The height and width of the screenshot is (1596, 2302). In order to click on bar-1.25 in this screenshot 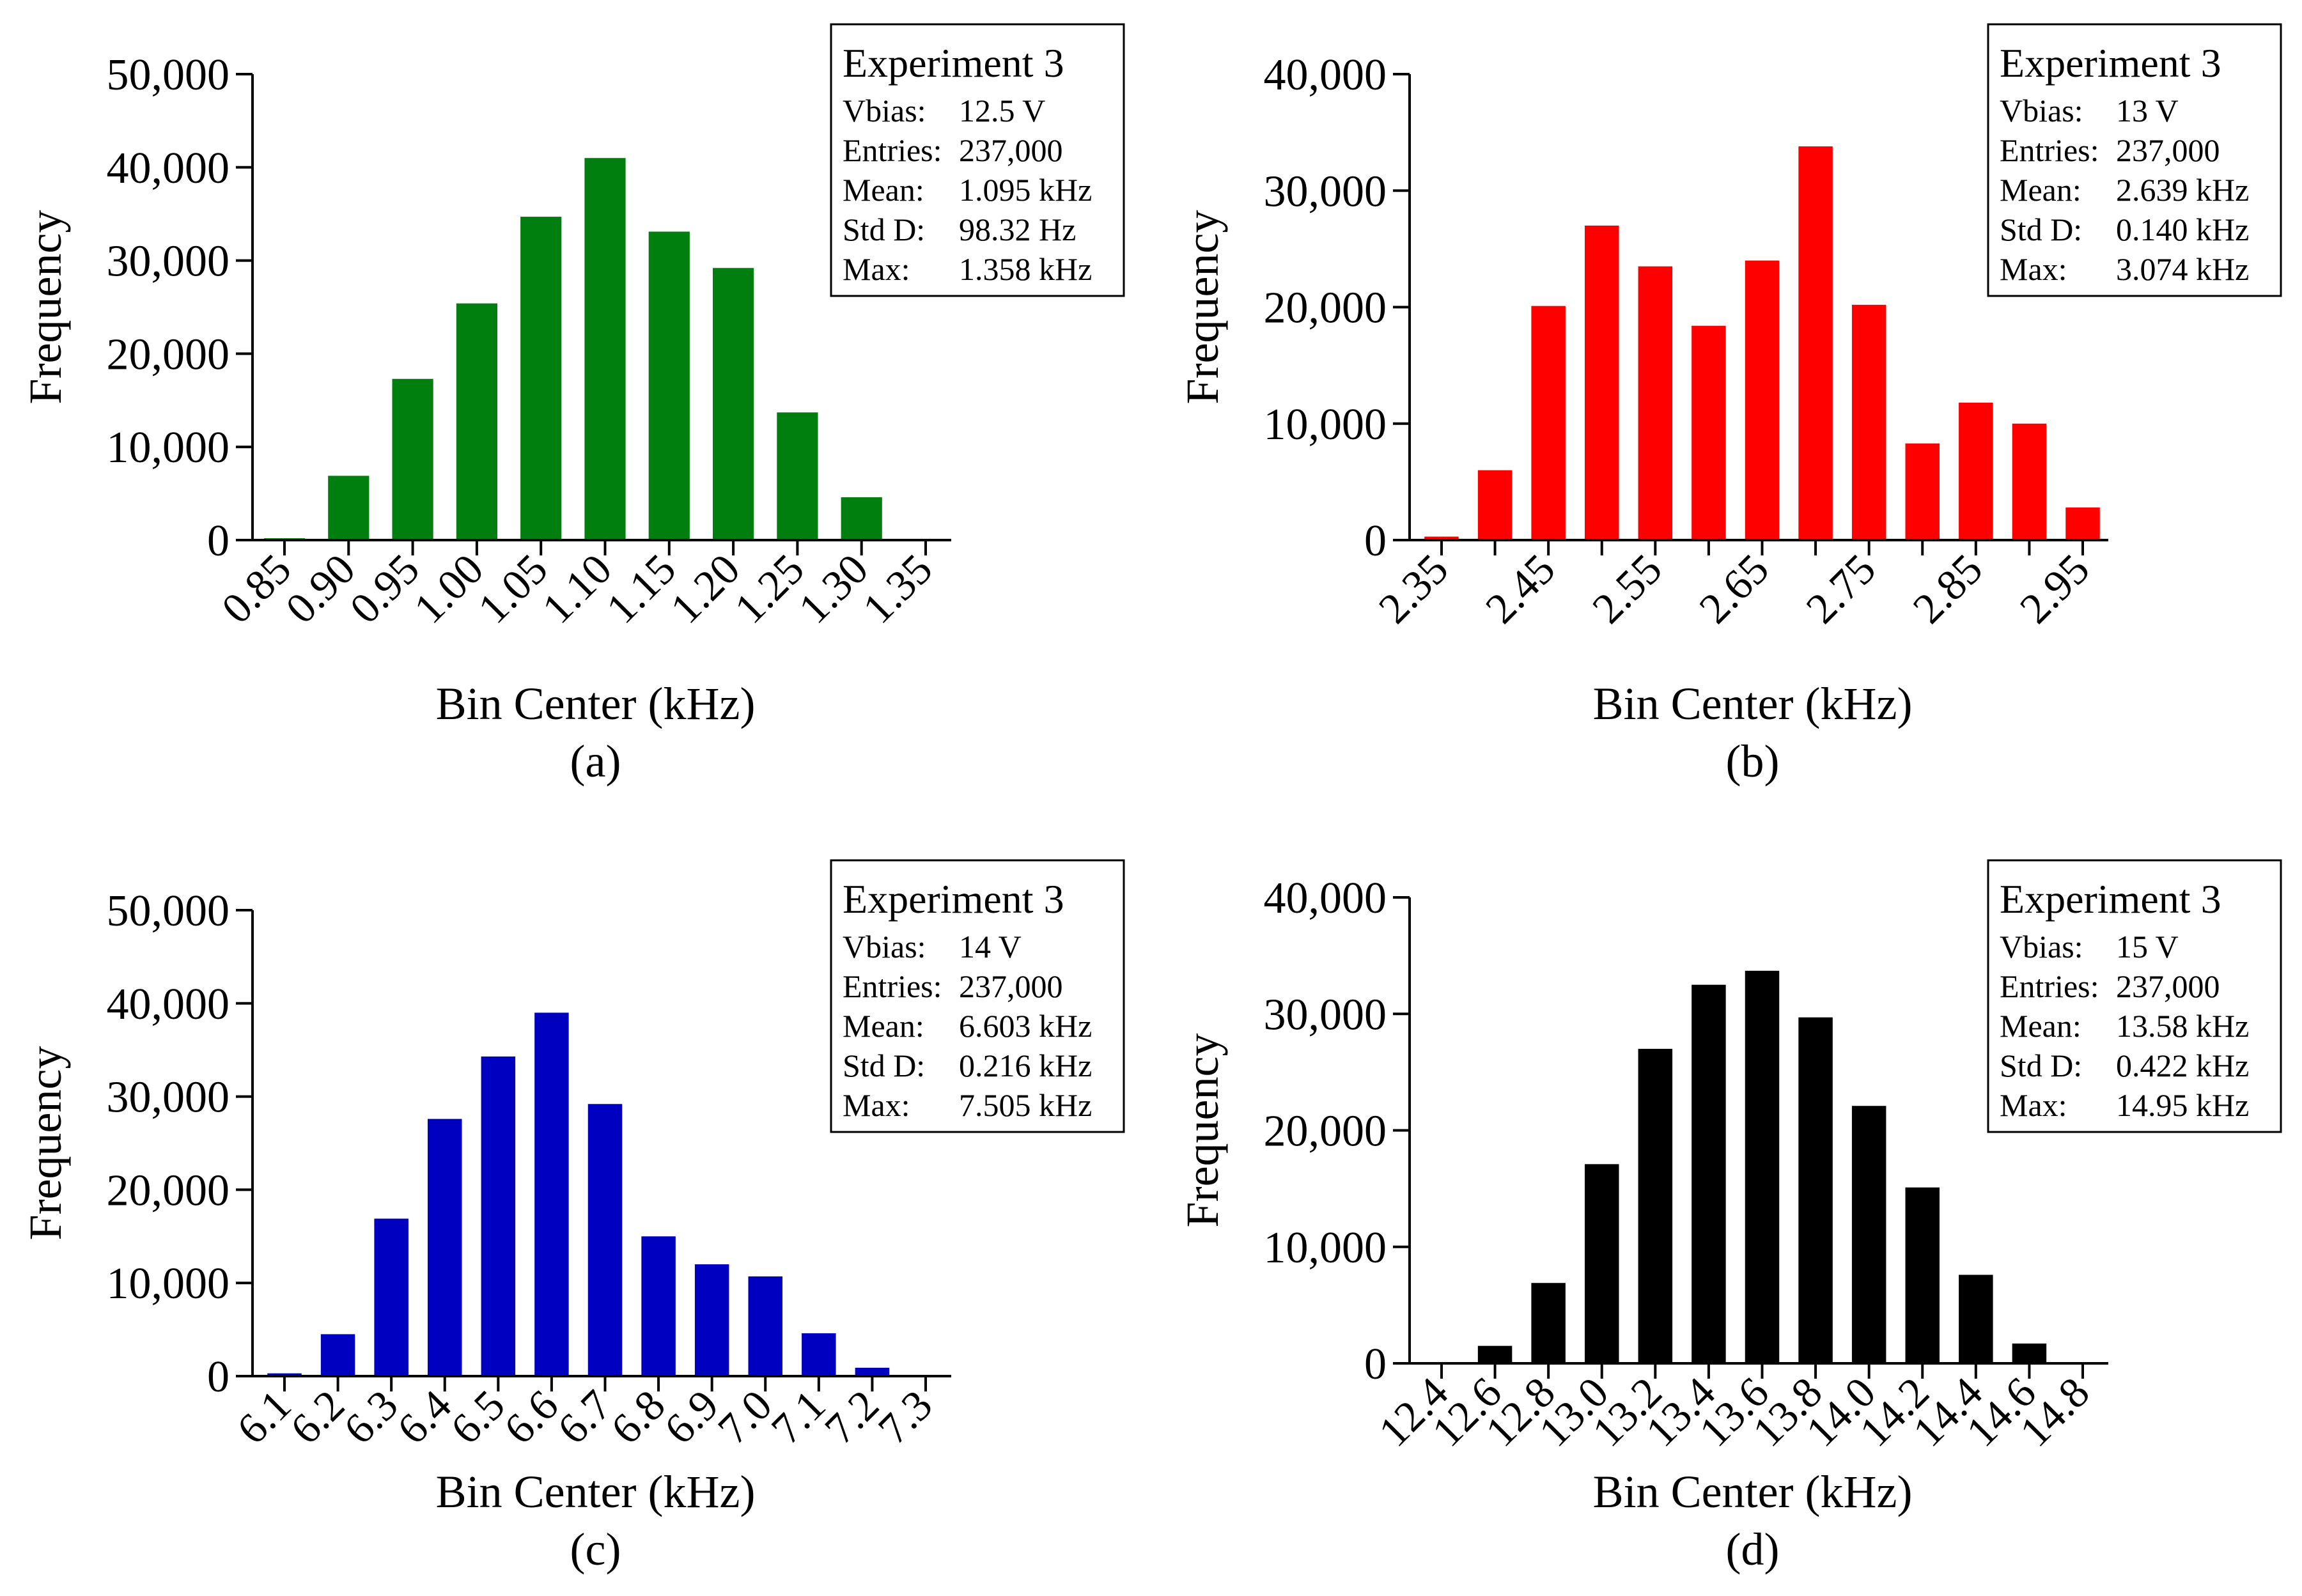, I will do `click(797, 476)`.